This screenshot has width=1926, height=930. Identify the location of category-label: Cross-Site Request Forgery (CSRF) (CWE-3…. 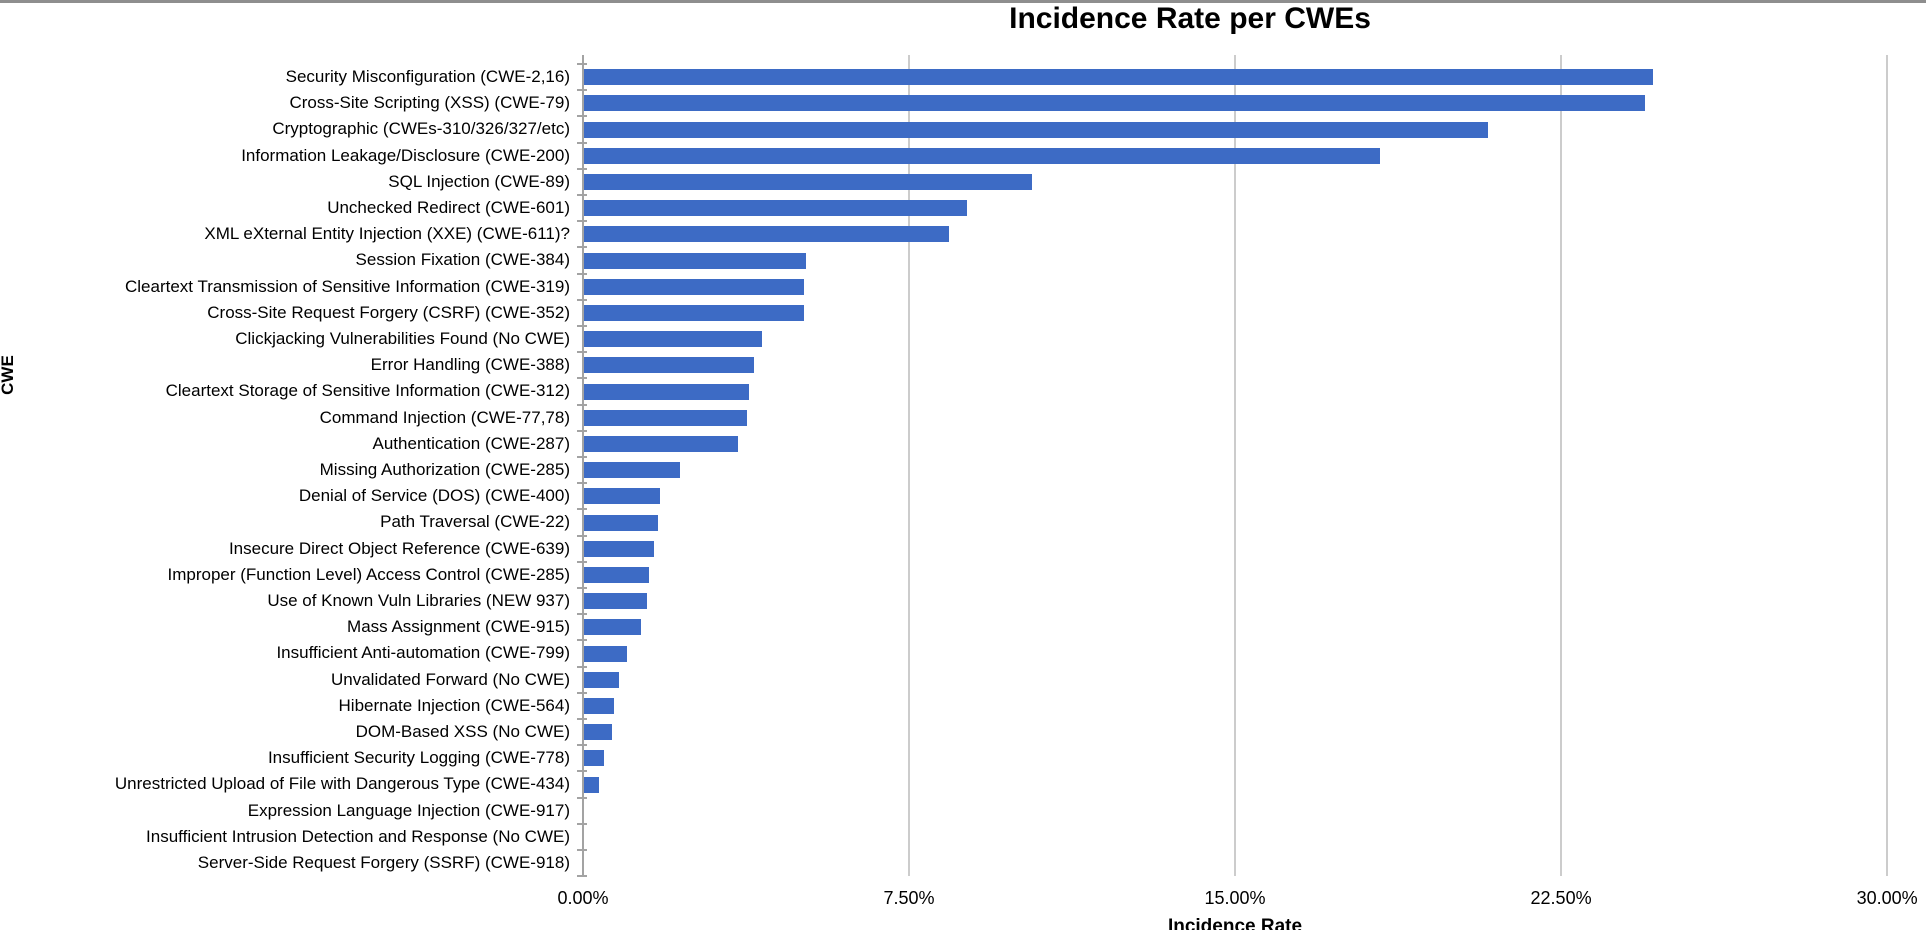
(388, 312).